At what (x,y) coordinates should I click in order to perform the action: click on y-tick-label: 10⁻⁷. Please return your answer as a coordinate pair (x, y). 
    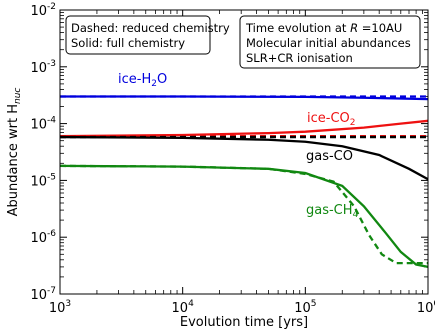
    Looking at the image, I should click on (43, 294).